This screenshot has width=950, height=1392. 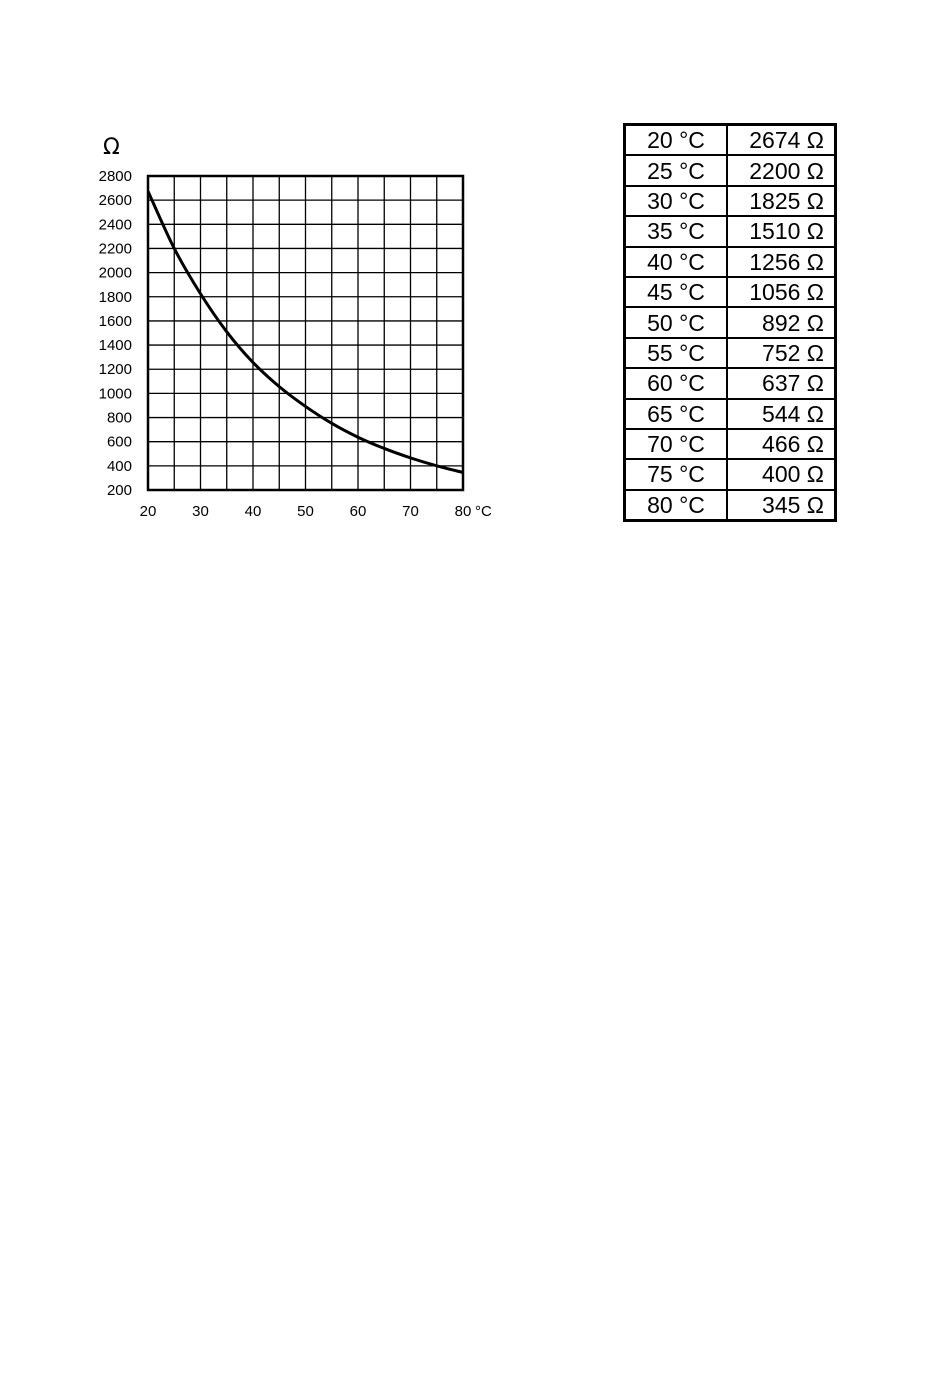 What do you see at coordinates (675, 292) in the screenshot?
I see `temperature-cell: 45 °C` at bounding box center [675, 292].